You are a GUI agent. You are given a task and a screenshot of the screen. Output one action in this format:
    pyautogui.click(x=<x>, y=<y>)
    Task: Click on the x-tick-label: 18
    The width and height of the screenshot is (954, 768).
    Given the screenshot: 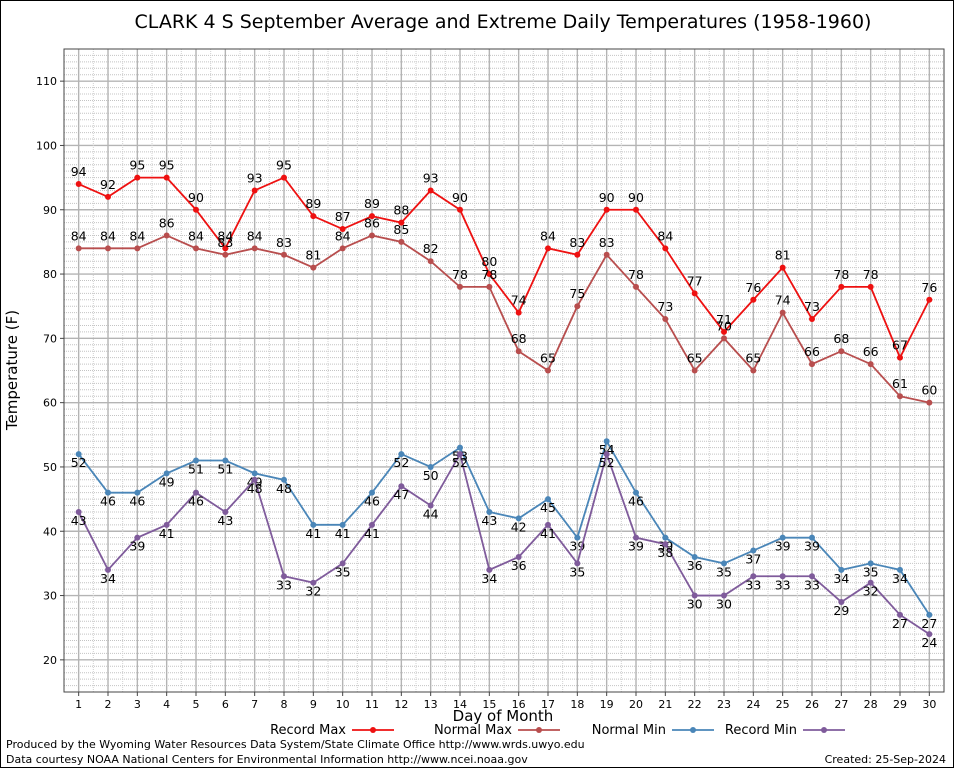 What is the action you would take?
    pyautogui.click(x=577, y=704)
    